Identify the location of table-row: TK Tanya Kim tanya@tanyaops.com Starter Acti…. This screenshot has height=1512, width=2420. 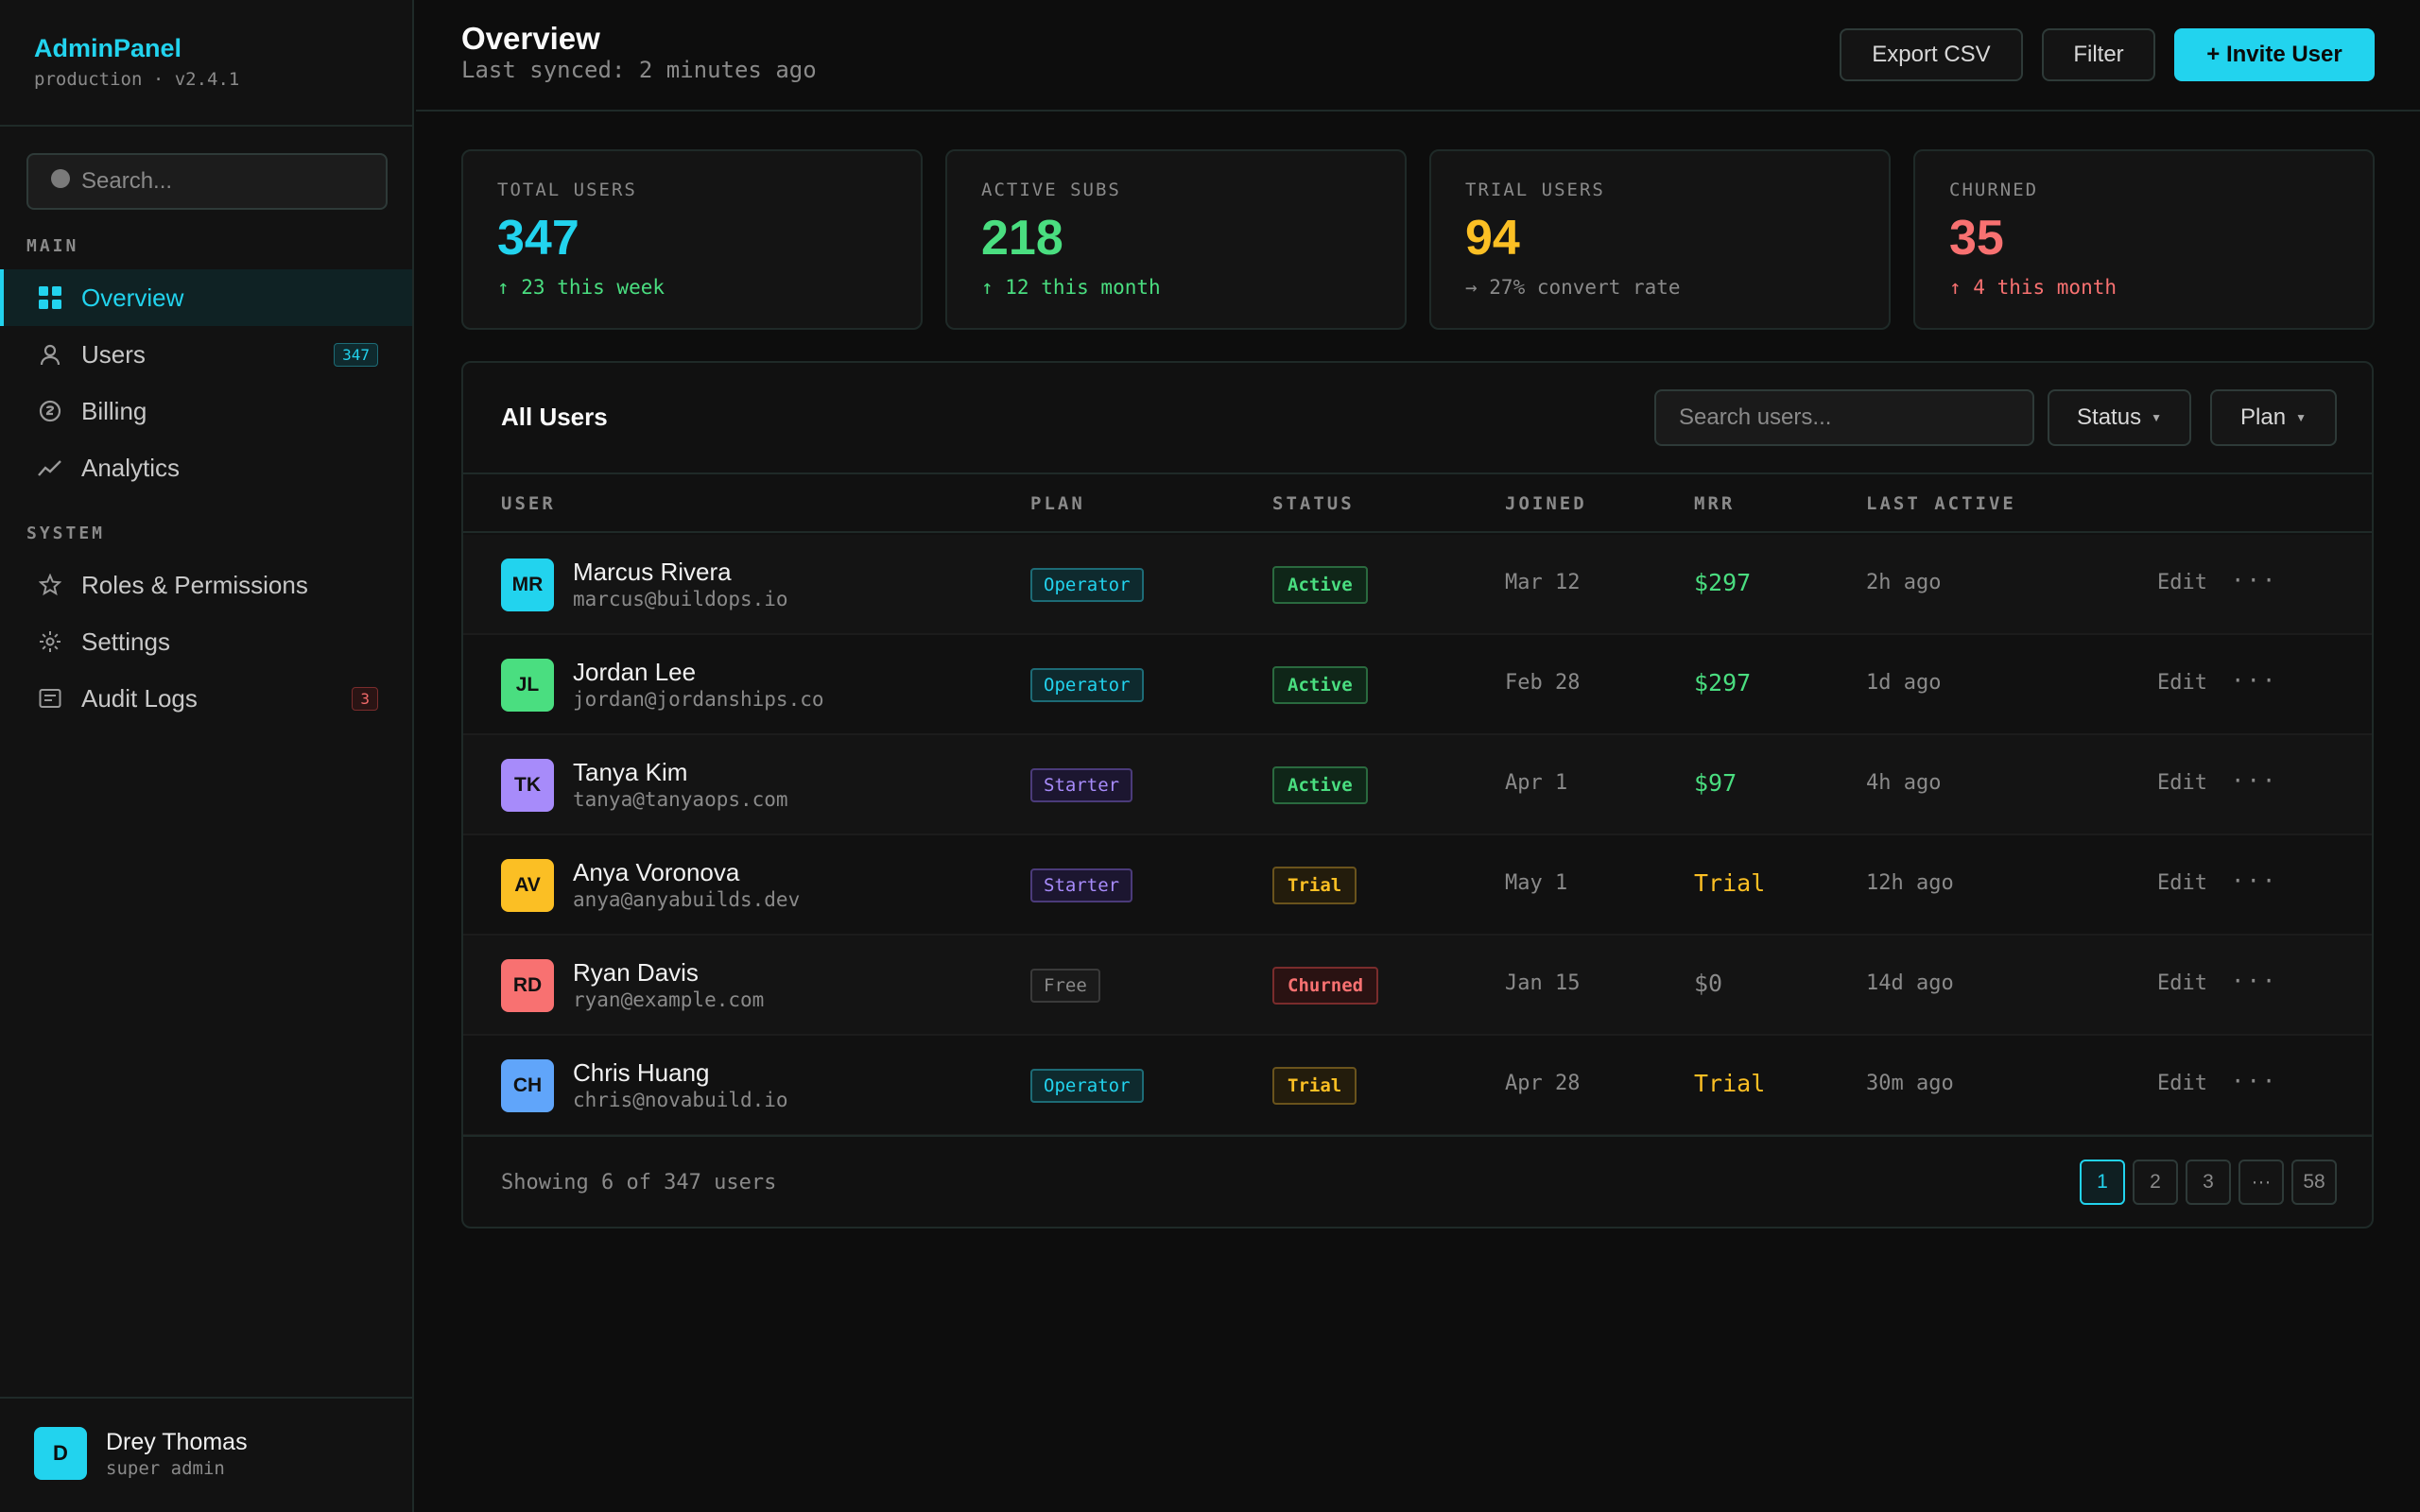
(1417, 785).